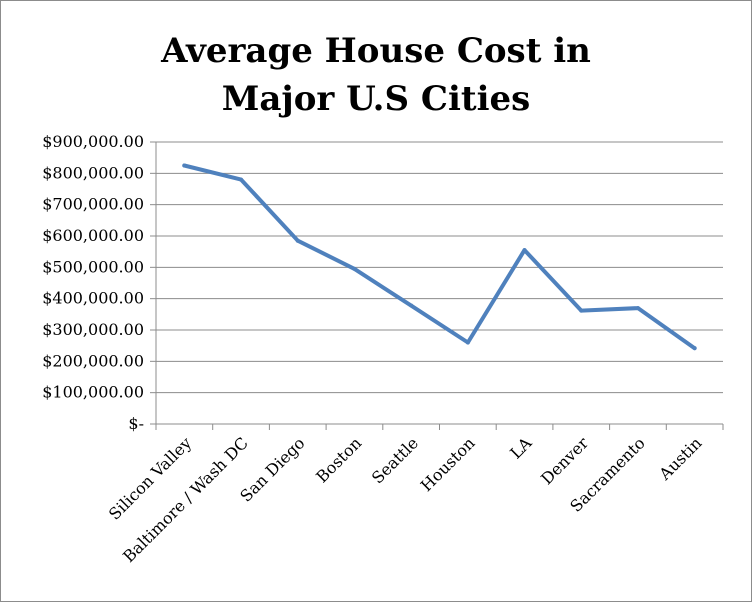 This screenshot has height=602, width=752. I want to click on x-tick-label: LA, so click(520, 447).